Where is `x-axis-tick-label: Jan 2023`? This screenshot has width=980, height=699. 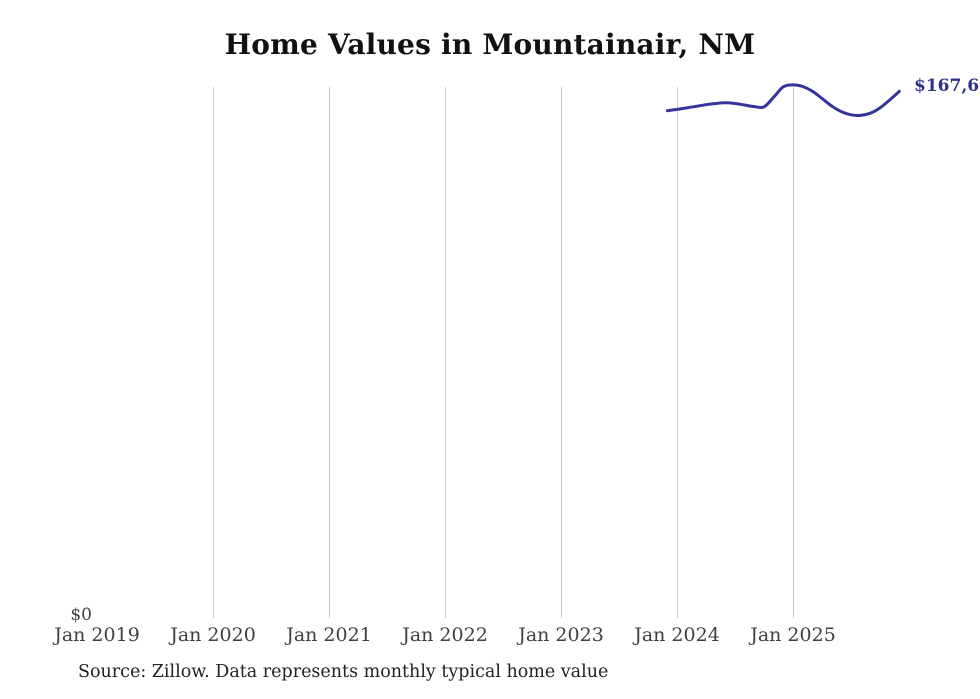
x-axis-tick-label: Jan 2023 is located at coordinates (561, 635).